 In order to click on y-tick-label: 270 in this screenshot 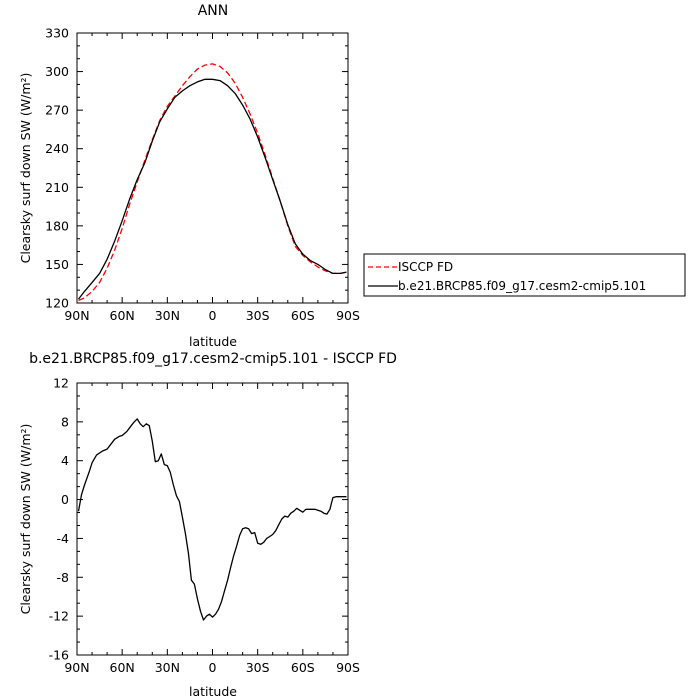, I will do `click(57, 110)`.